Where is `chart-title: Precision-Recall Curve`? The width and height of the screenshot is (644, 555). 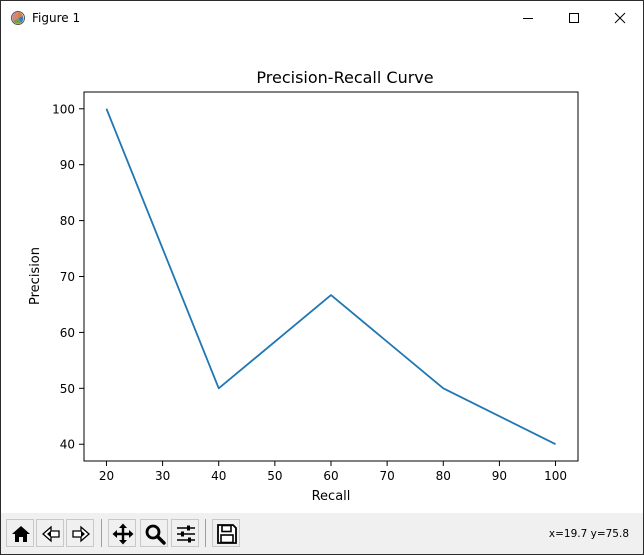 chart-title: Precision-Recall Curve is located at coordinates (344, 77).